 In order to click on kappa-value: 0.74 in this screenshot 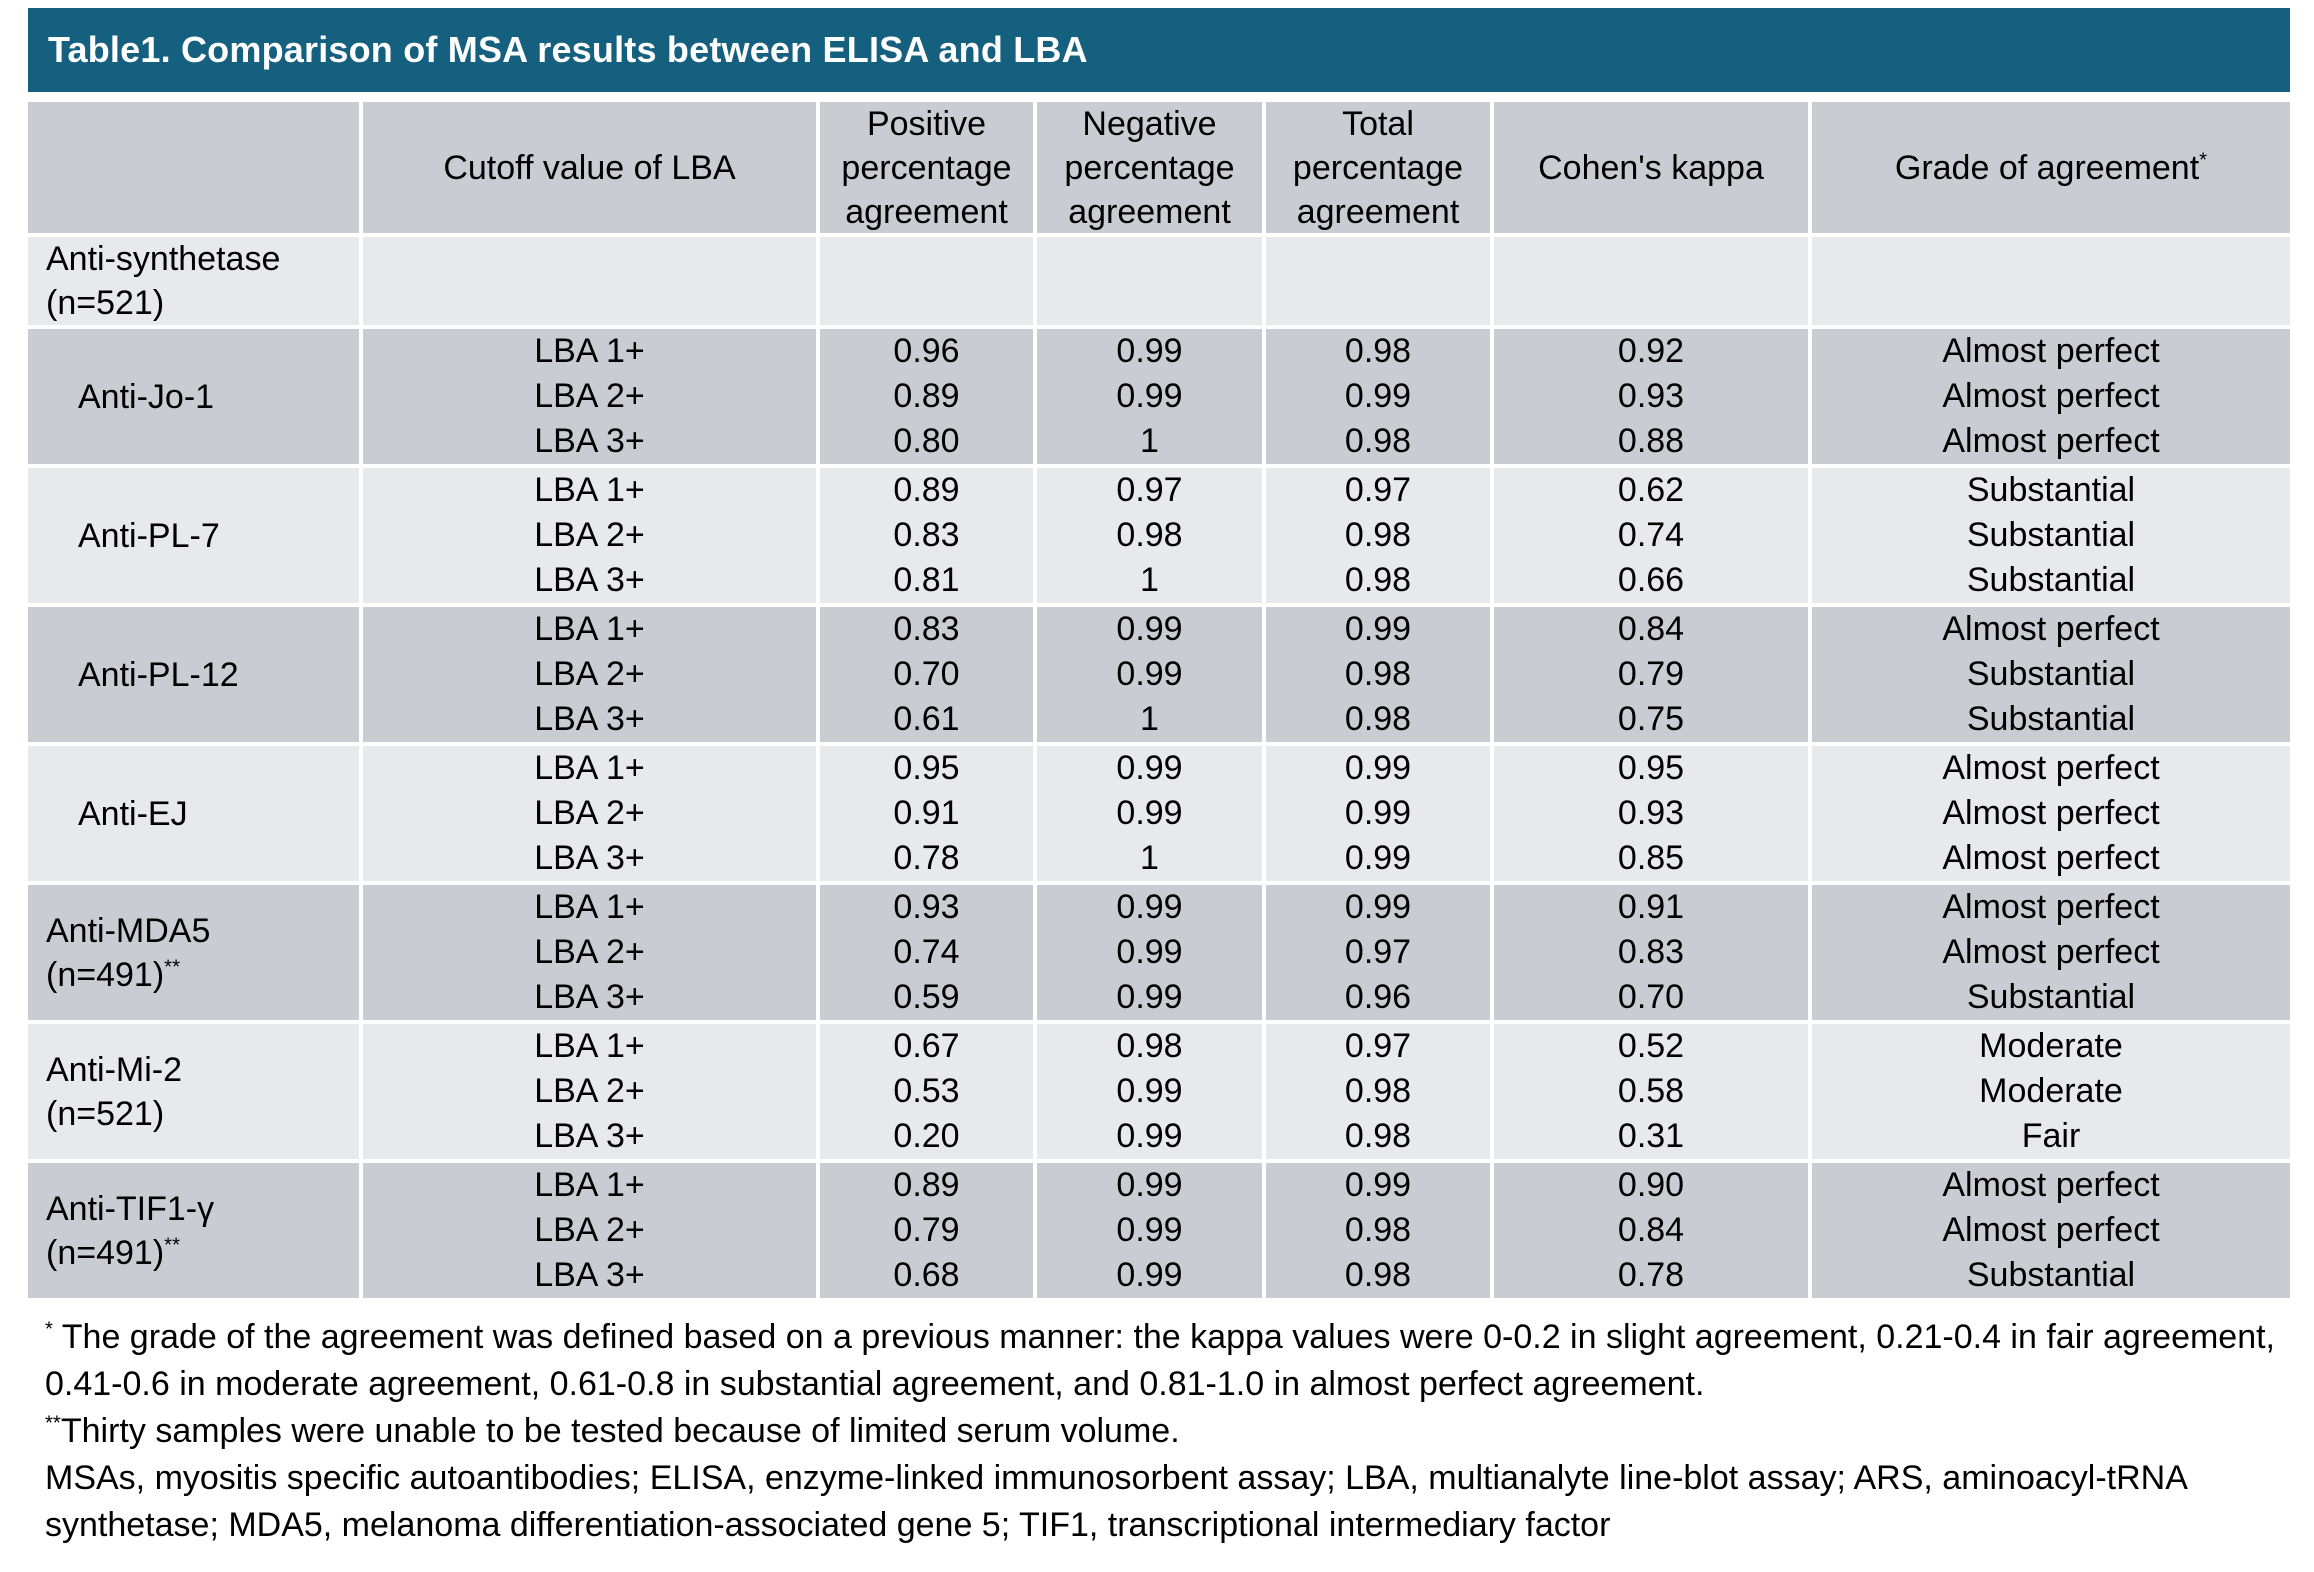, I will do `click(1651, 535)`.